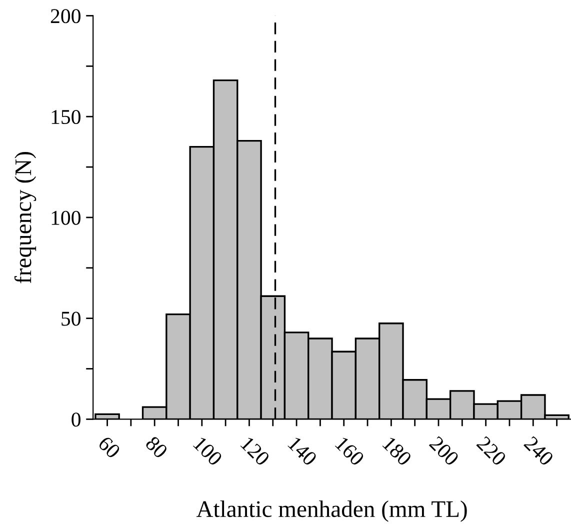 The height and width of the screenshot is (524, 571). I want to click on y-tick-label: 100, so click(66, 217).